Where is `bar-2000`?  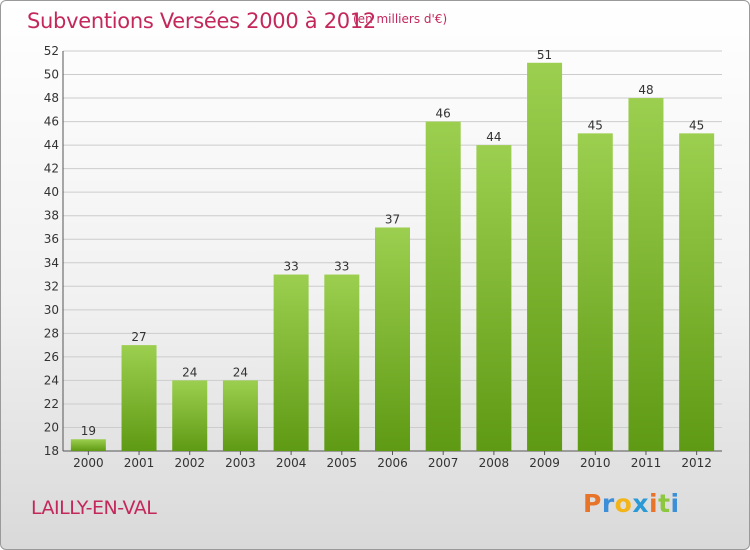
bar-2000 is located at coordinates (88, 445).